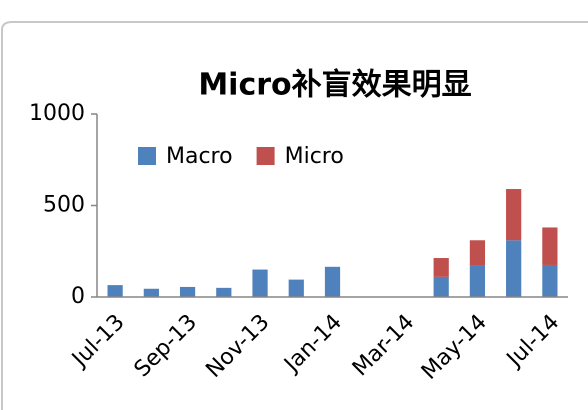  I want to click on x-tick-label: May-14, so click(454, 347).